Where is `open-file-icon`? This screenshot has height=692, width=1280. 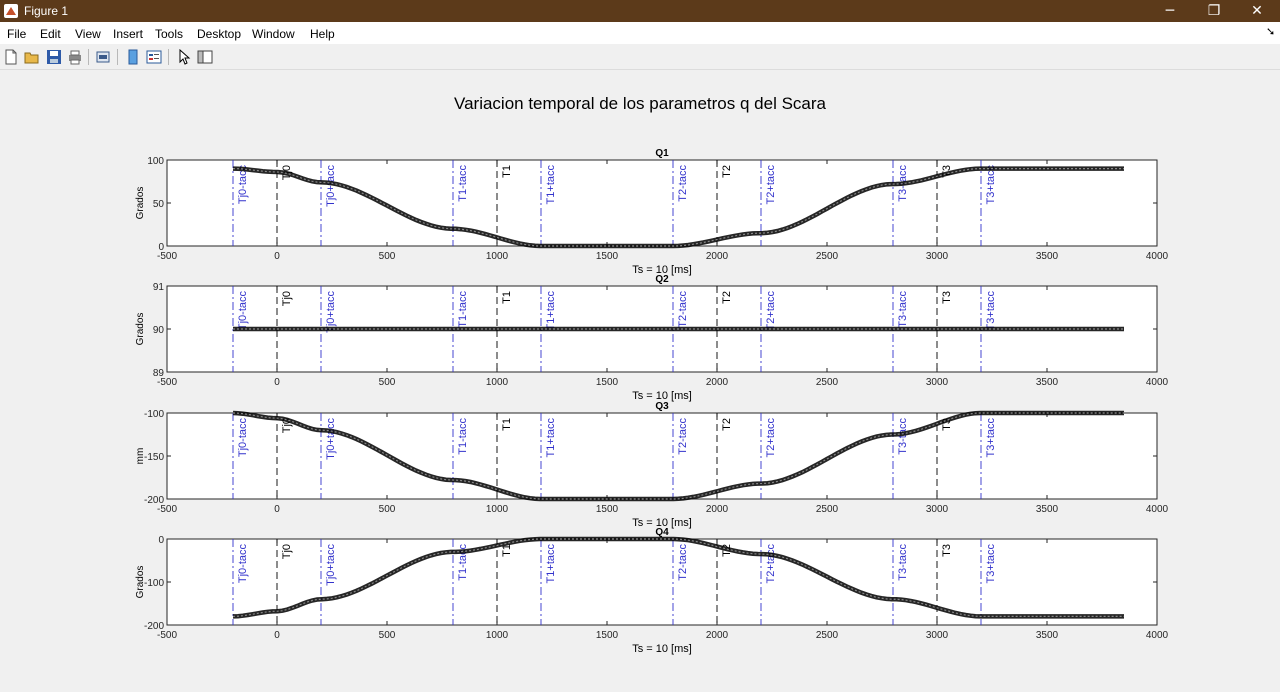 open-file-icon is located at coordinates (32, 57).